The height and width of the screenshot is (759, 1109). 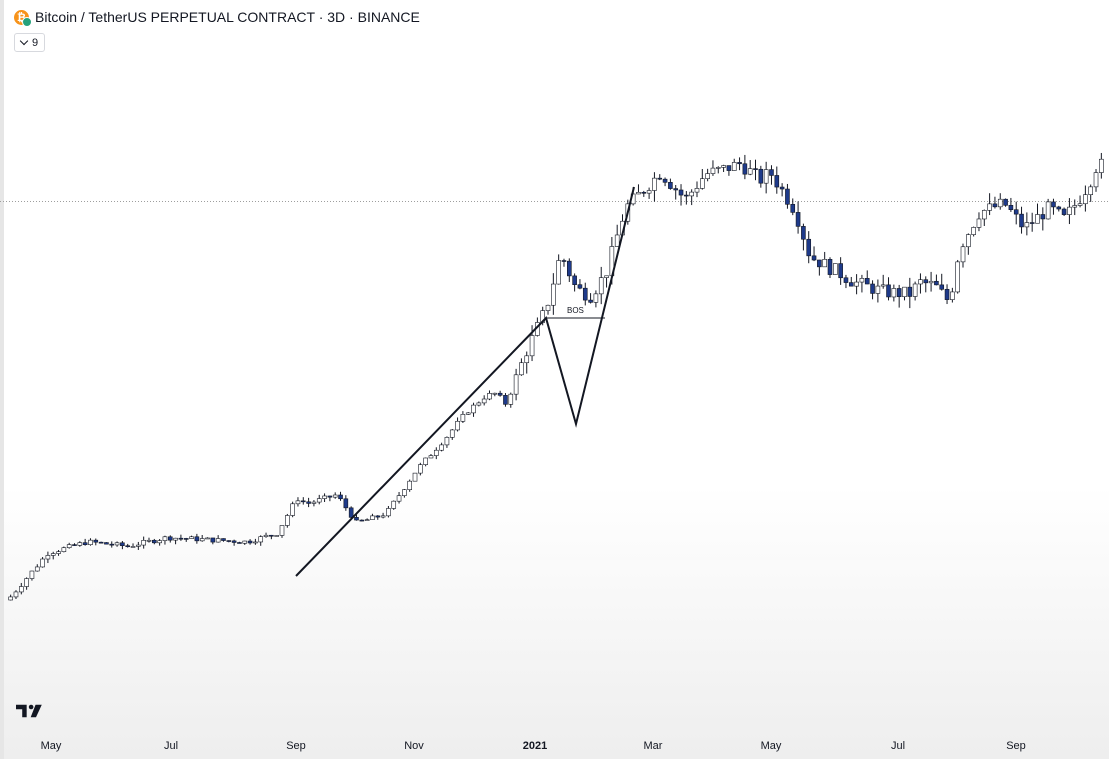 What do you see at coordinates (2, 379) in the screenshot?
I see `chart-left-edge` at bounding box center [2, 379].